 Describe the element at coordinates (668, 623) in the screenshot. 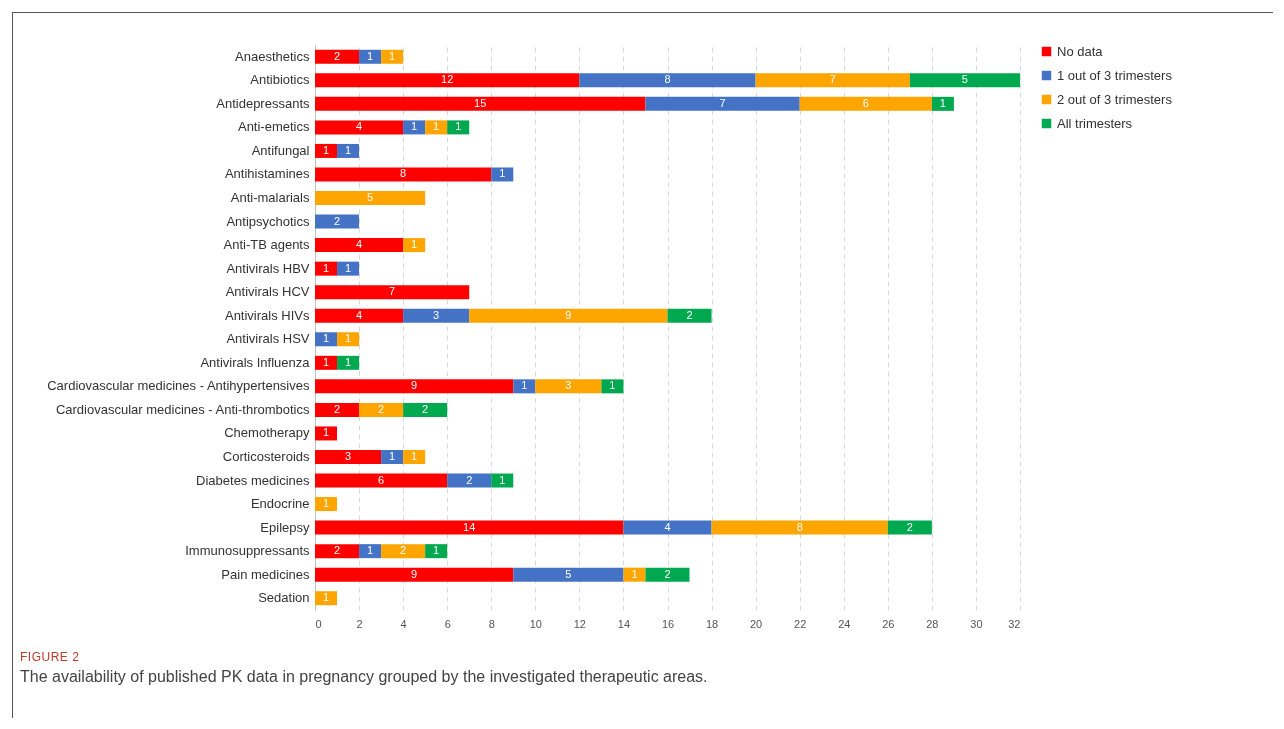

I see `x-tick-label: 16` at that location.